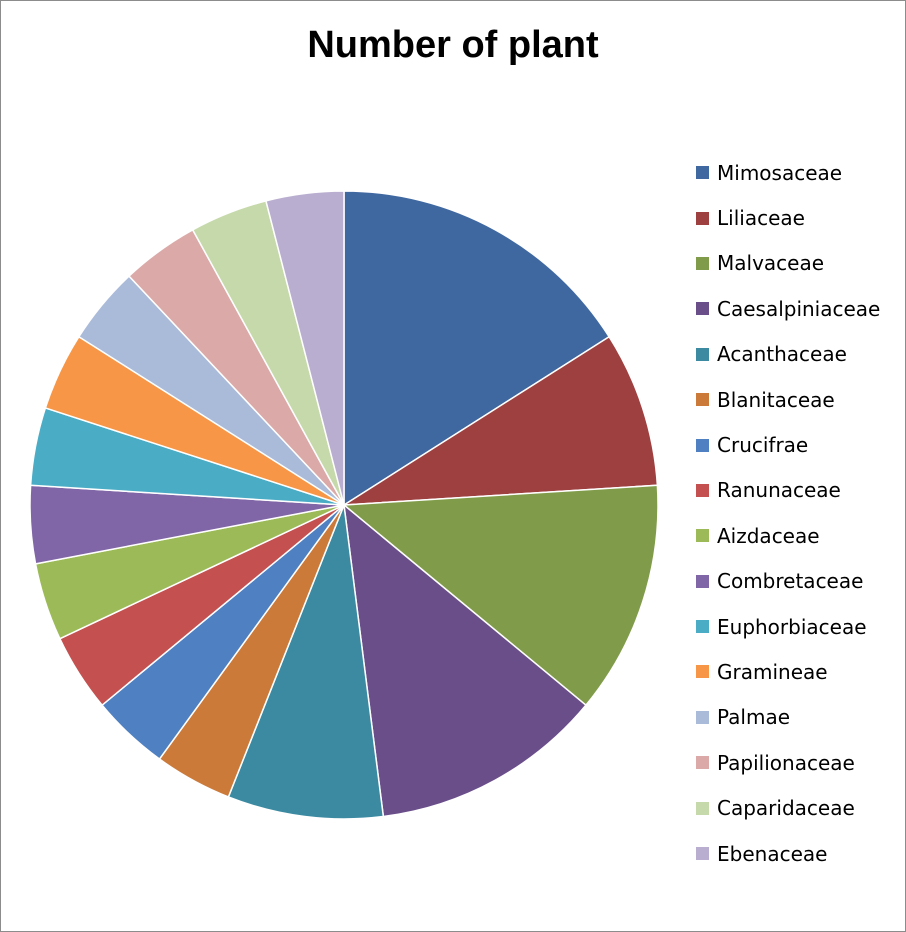 The width and height of the screenshot is (906, 932). I want to click on legend-item-mimosaceae: Mimosaceae, so click(788, 172).